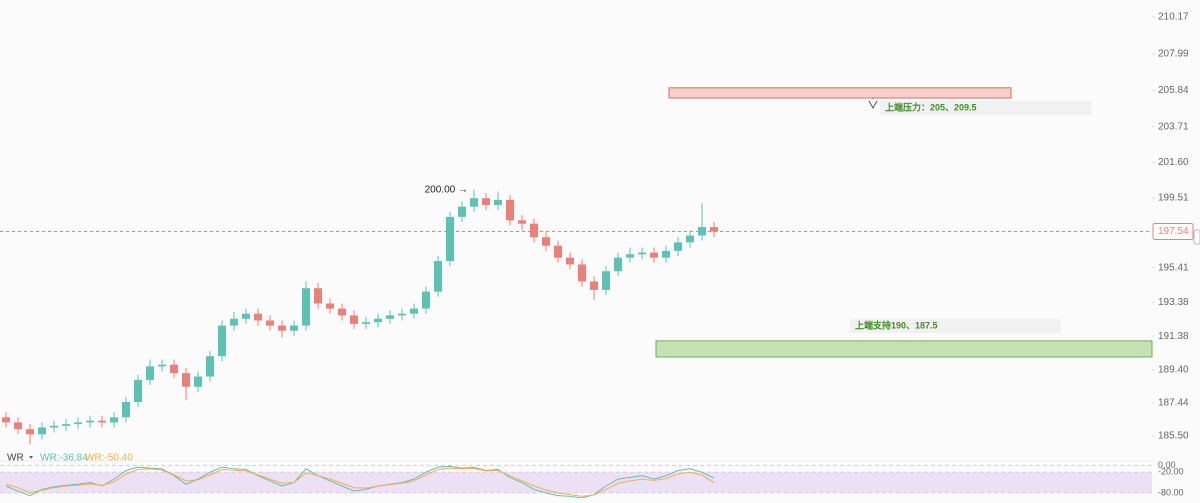  I want to click on y-tick-label: 201.60, so click(1173, 162).